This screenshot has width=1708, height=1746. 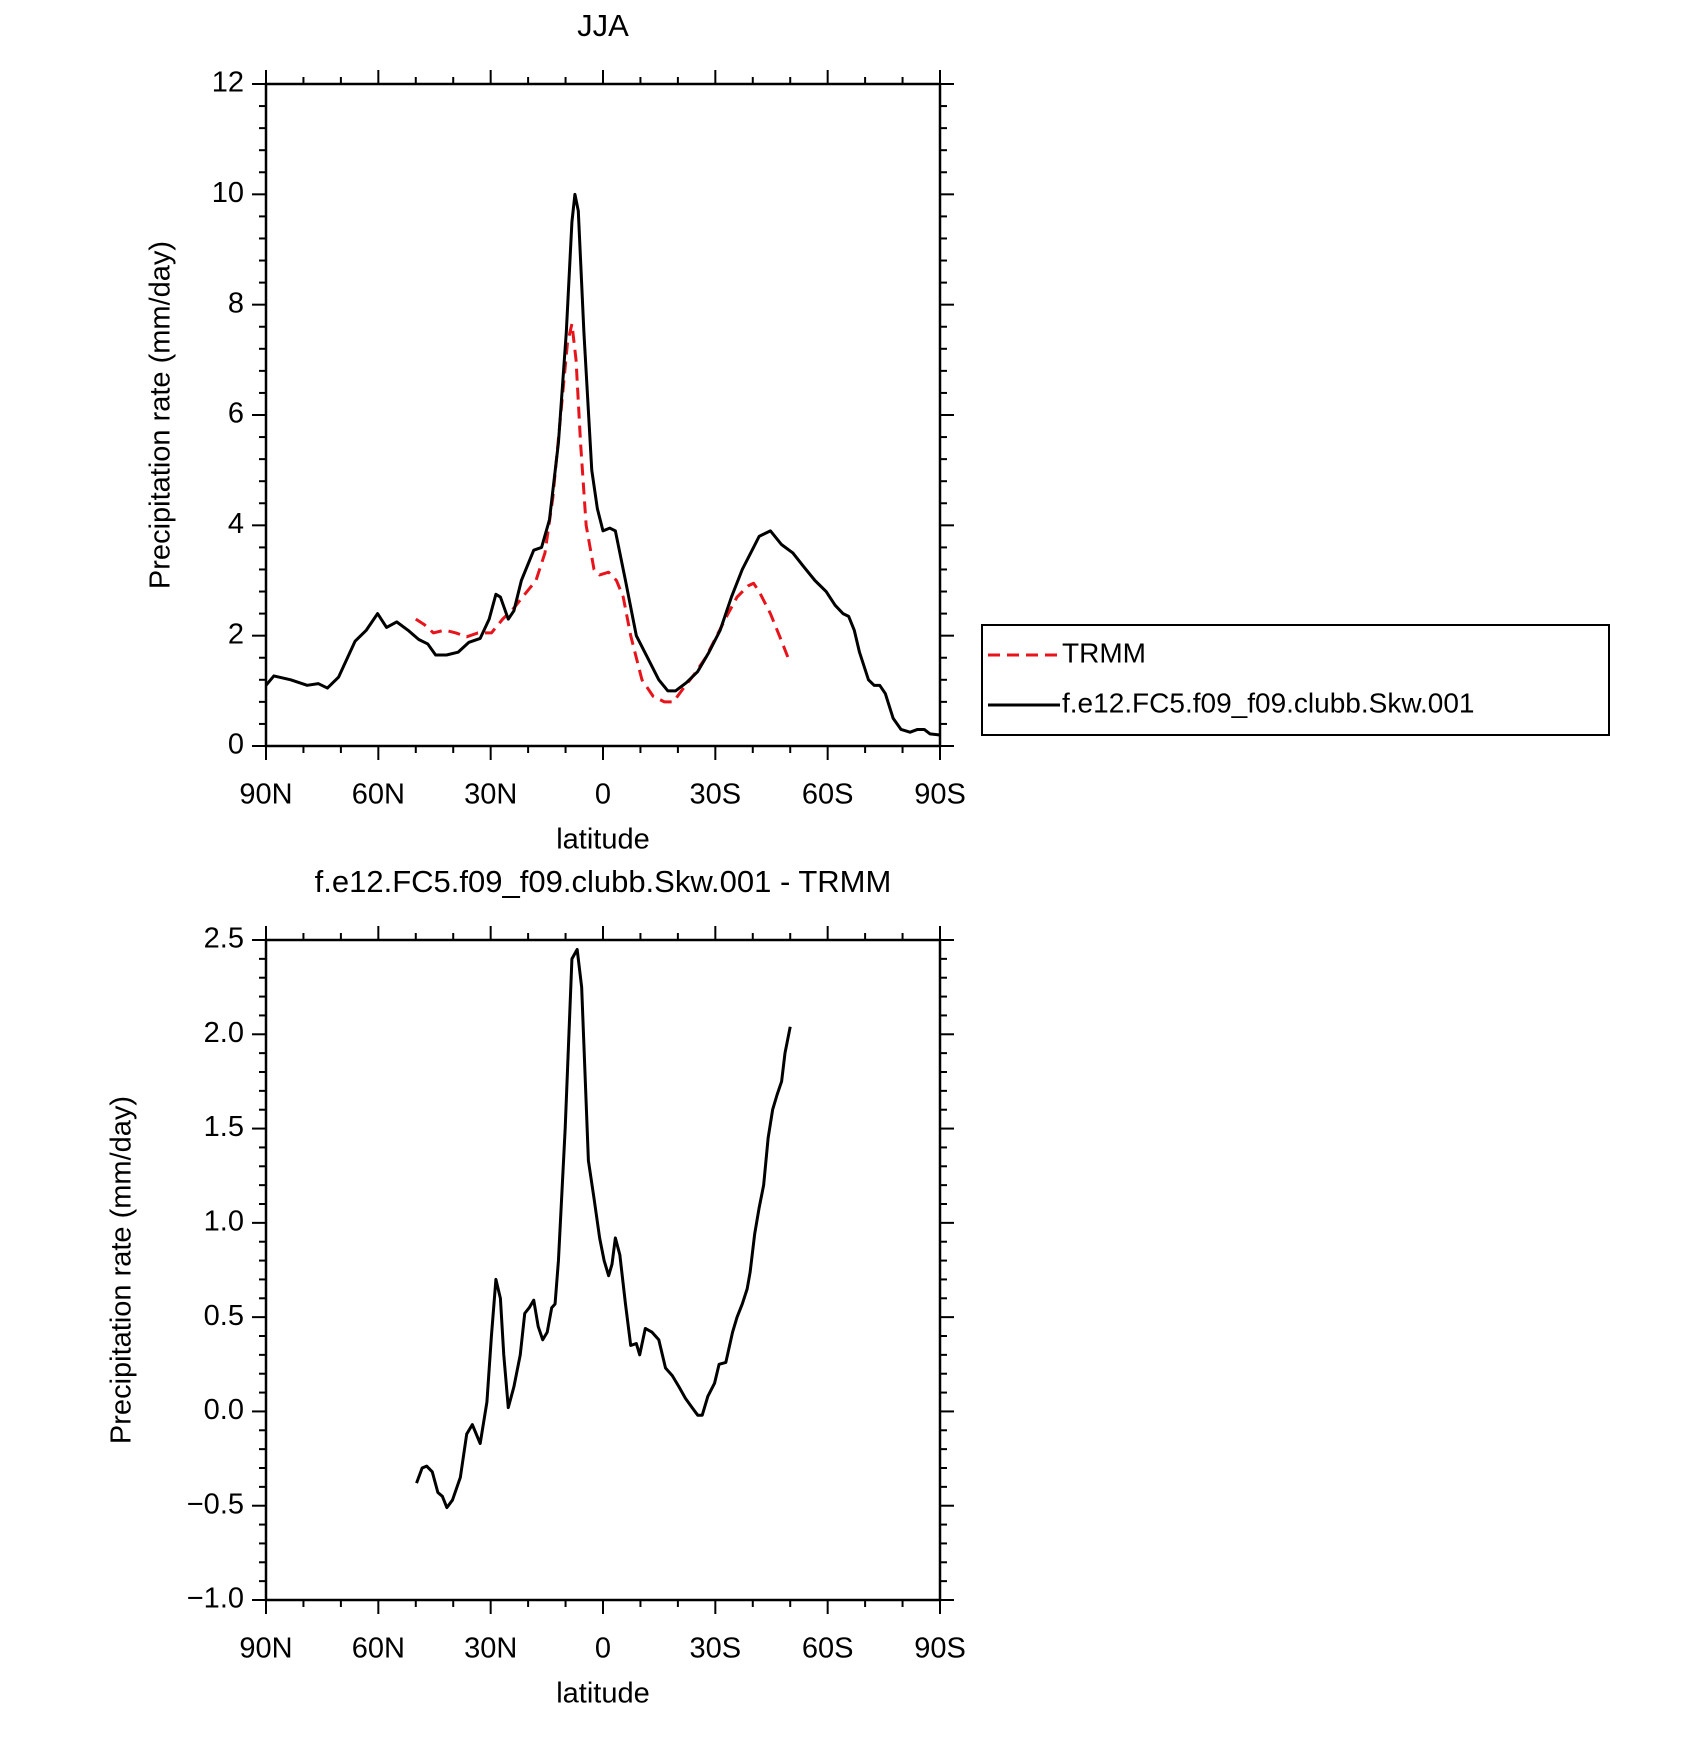 I want to click on y-tick-label: −1.0, so click(x=215, y=1599).